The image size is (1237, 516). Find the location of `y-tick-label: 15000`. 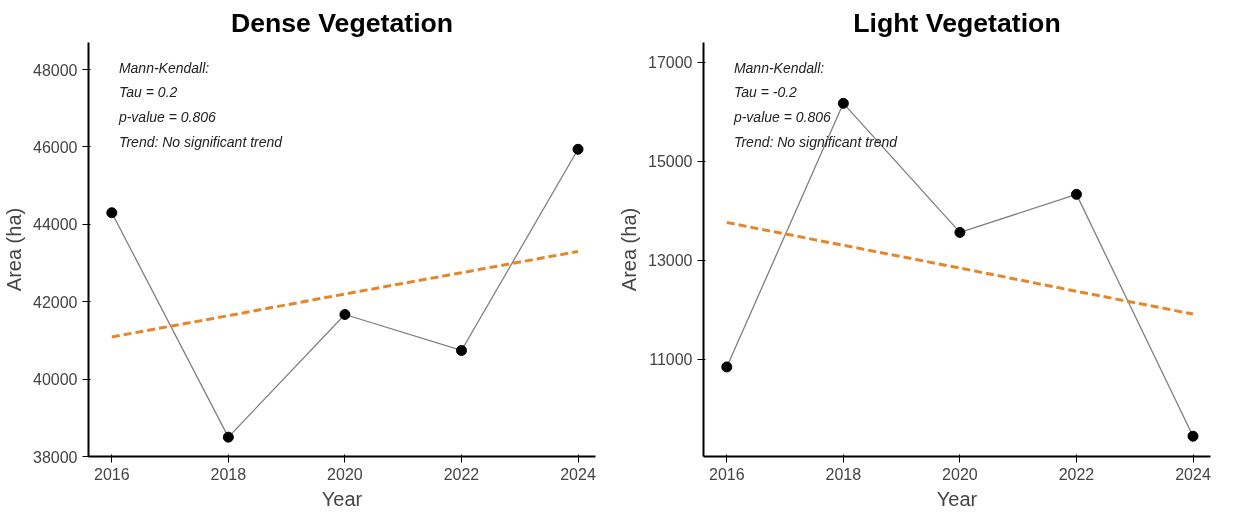

y-tick-label: 15000 is located at coordinates (670, 162).